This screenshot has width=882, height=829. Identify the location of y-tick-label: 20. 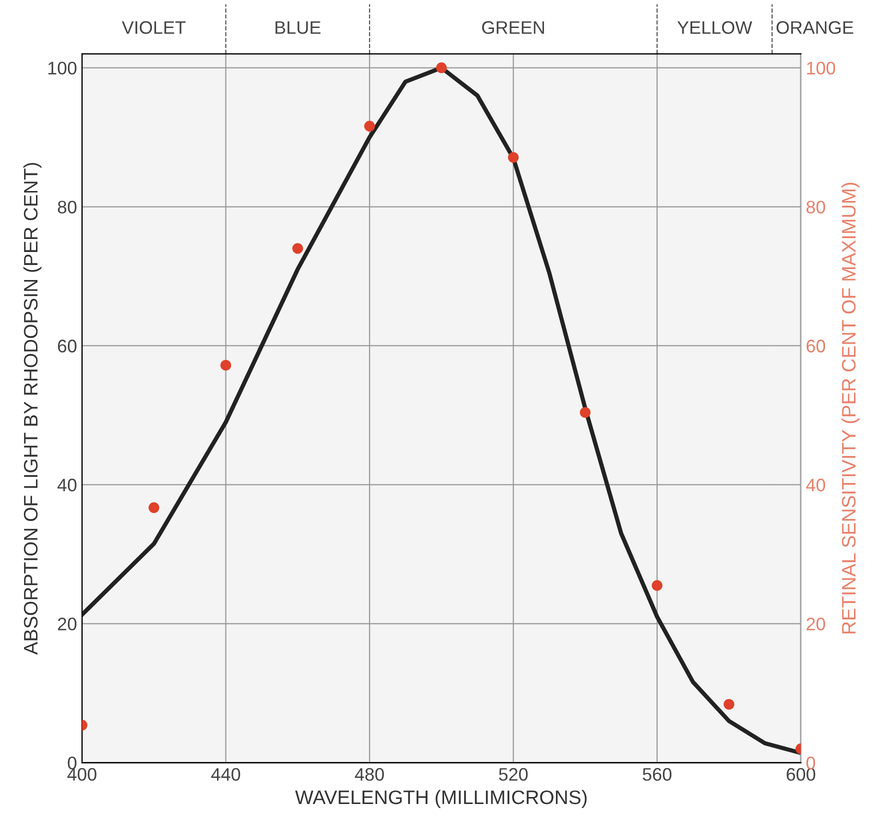
(67, 624).